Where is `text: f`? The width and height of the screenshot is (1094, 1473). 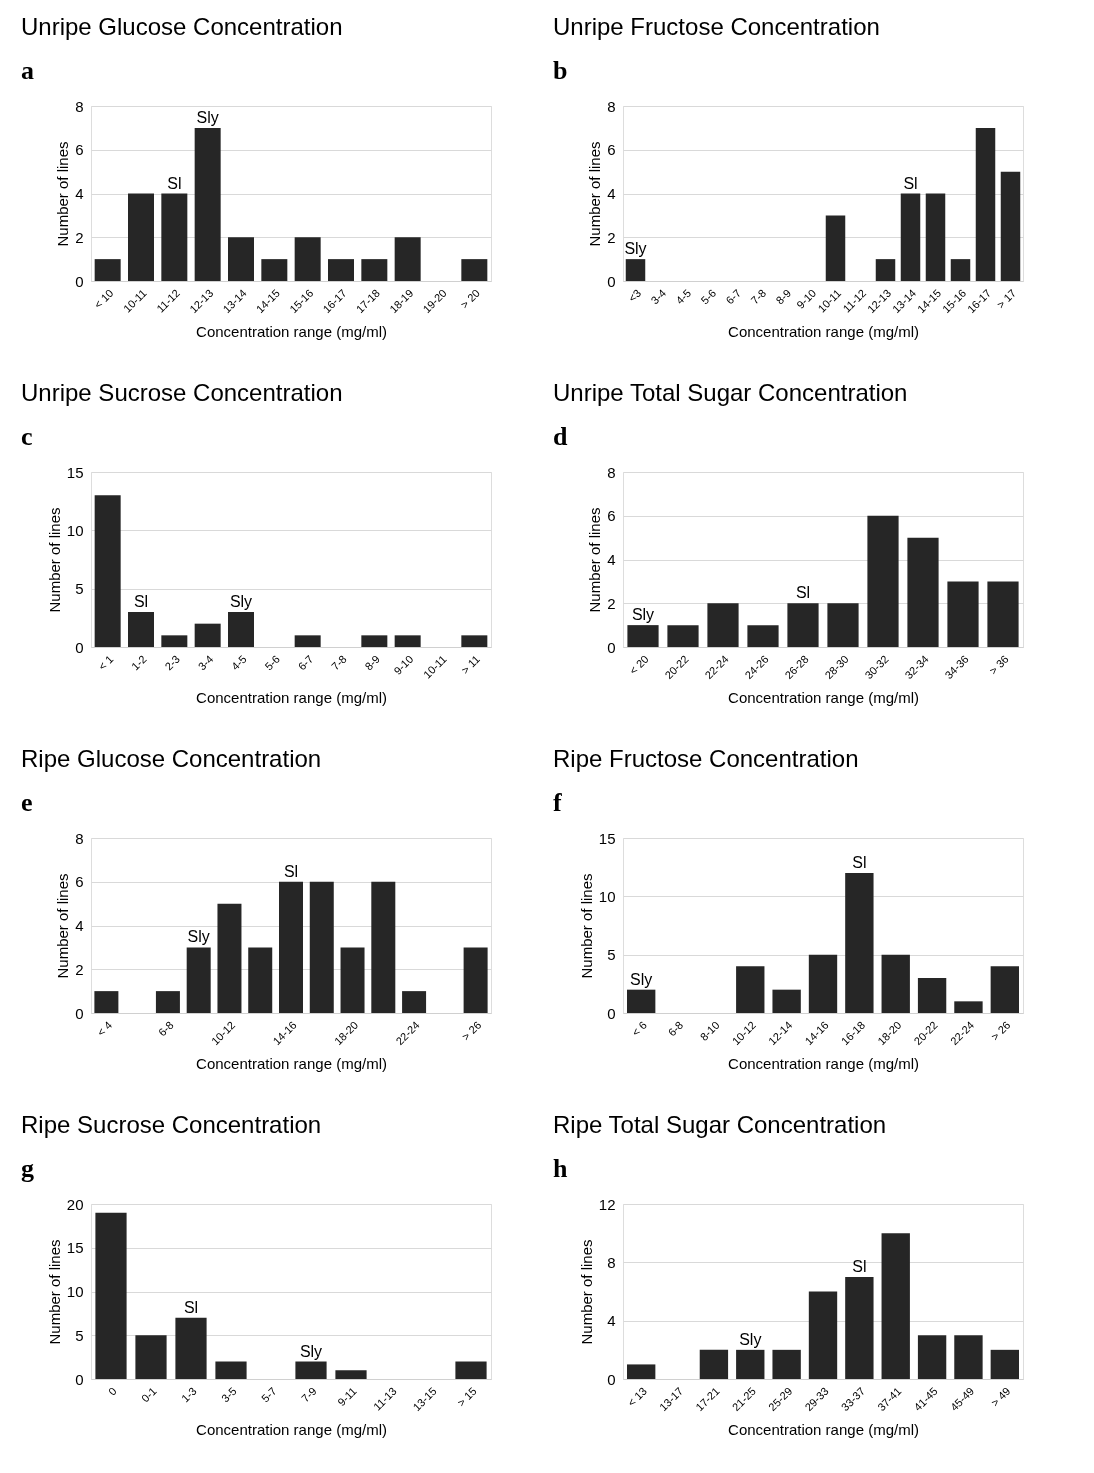 text: f is located at coordinates (557, 802).